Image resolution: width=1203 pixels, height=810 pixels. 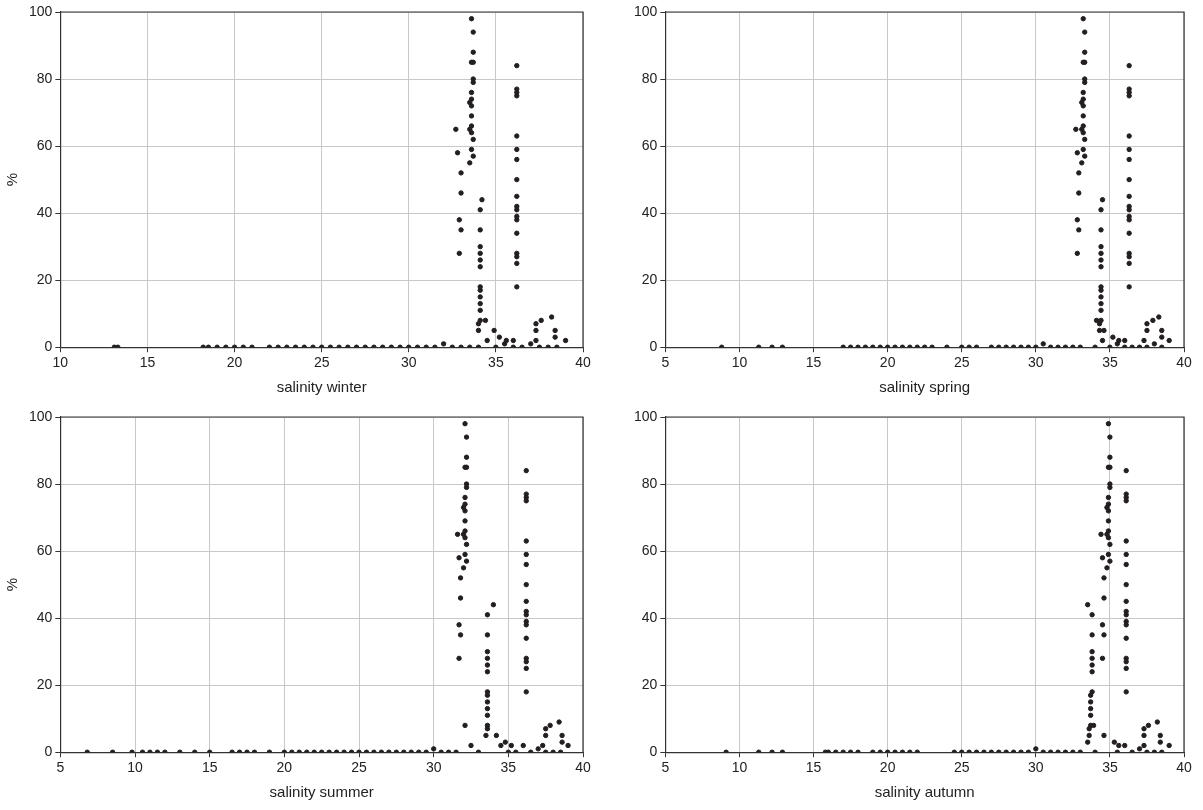 I want to click on x-axis-title: salinity autumn, so click(x=924, y=792).